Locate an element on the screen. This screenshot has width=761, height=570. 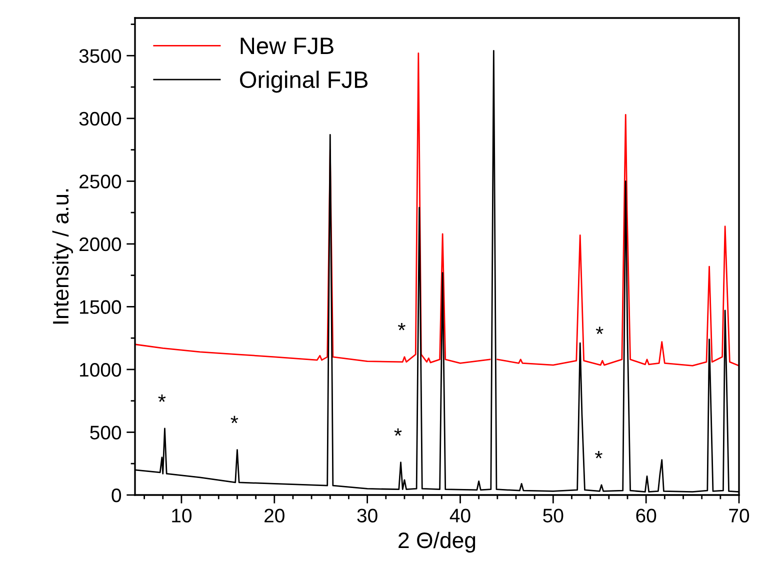
x-tick-label: 40 is located at coordinates (460, 515).